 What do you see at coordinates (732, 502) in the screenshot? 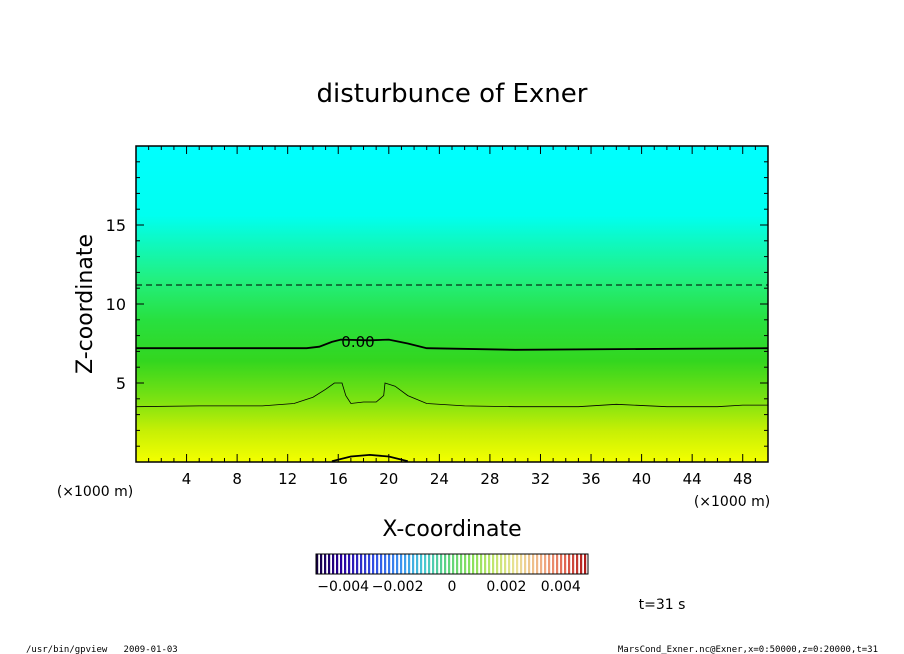
I see `x-unit-label: (×1000 m)` at bounding box center [732, 502].